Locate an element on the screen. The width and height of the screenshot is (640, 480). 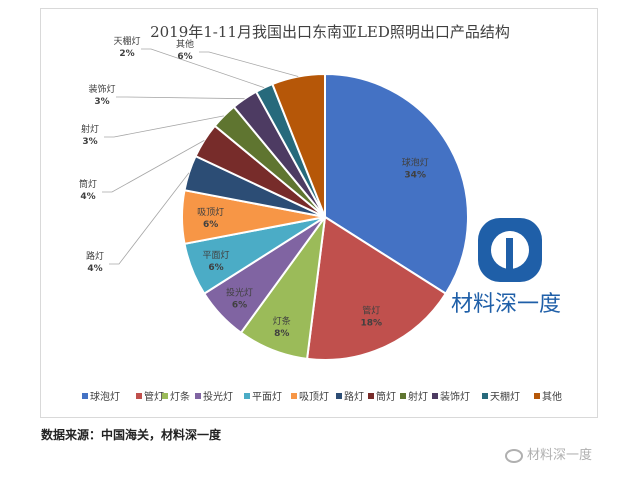
legend: 球泡灯 管灯 灯条 投光灯 平面灯 吸顶灯 路灯 筒灯 射灯 装饰灯 天棚灯 其他 is located at coordinates (322, 396).